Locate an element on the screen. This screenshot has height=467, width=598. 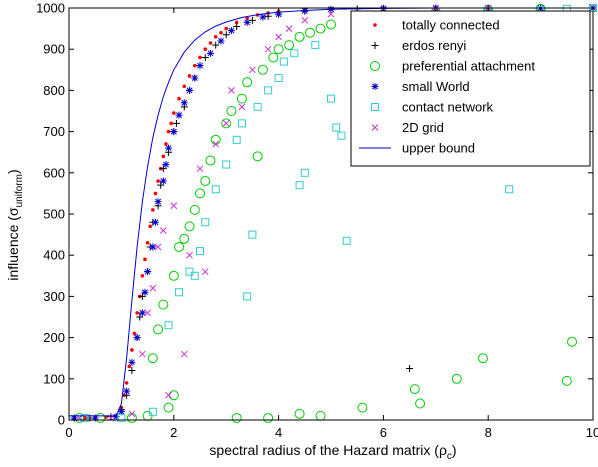
x-axis-title-sub: c is located at coordinates (449, 456).